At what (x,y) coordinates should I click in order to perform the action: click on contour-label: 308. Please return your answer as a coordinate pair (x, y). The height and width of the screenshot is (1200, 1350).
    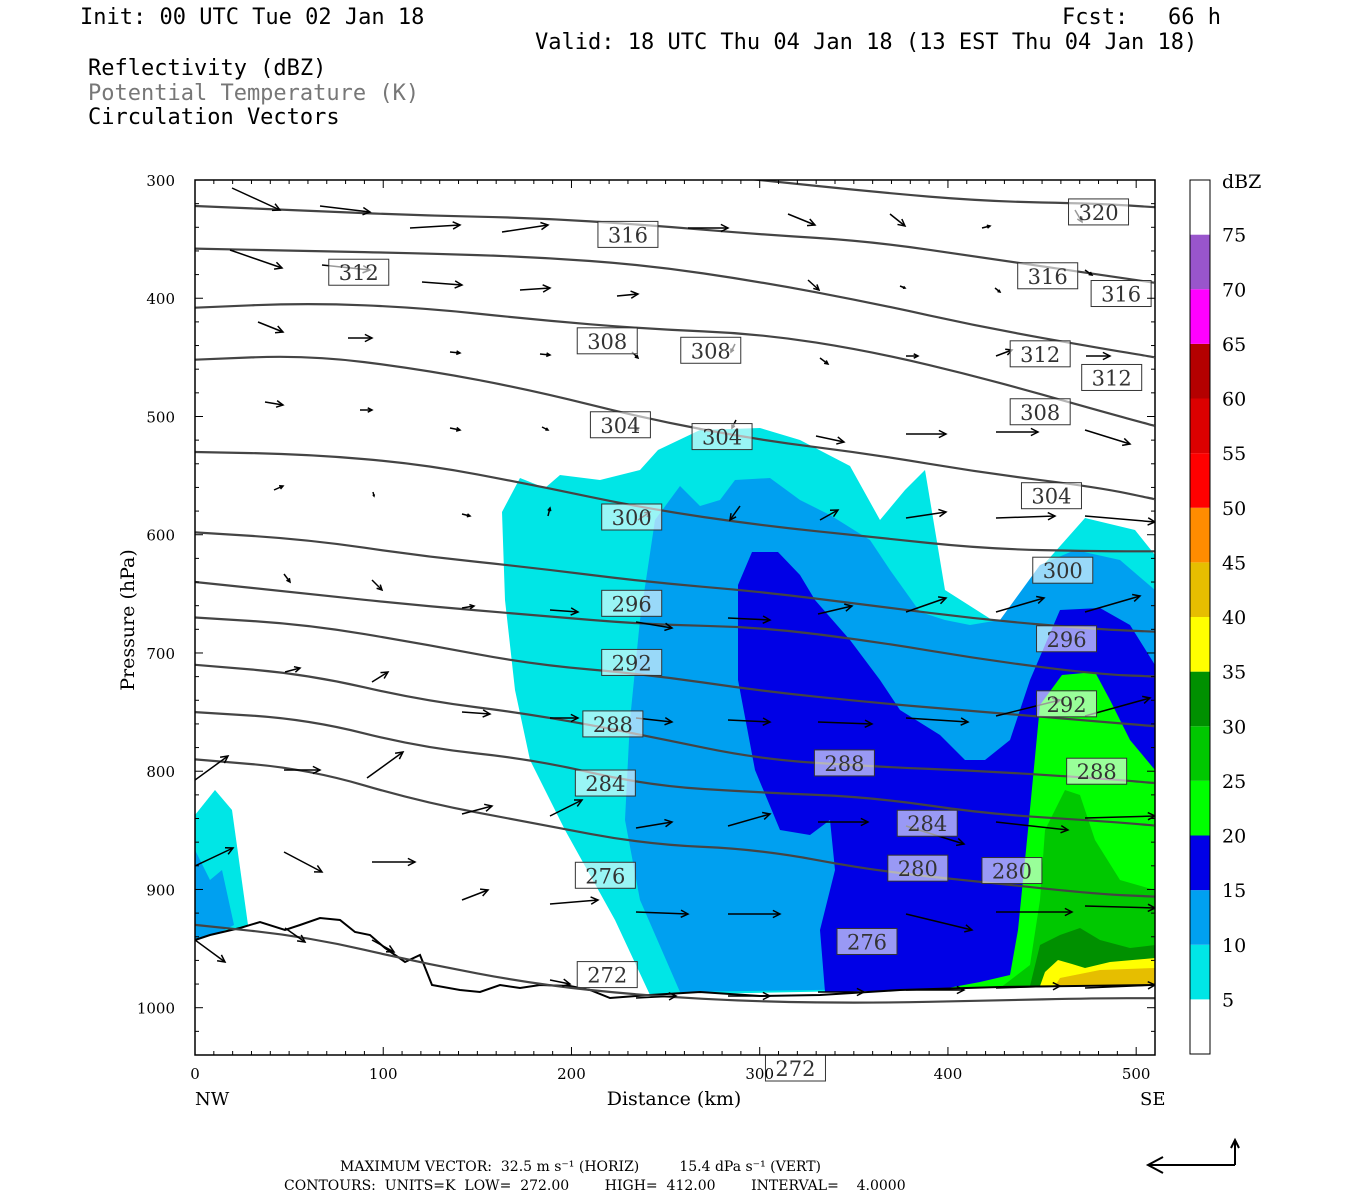
    Looking at the image, I should click on (711, 350).